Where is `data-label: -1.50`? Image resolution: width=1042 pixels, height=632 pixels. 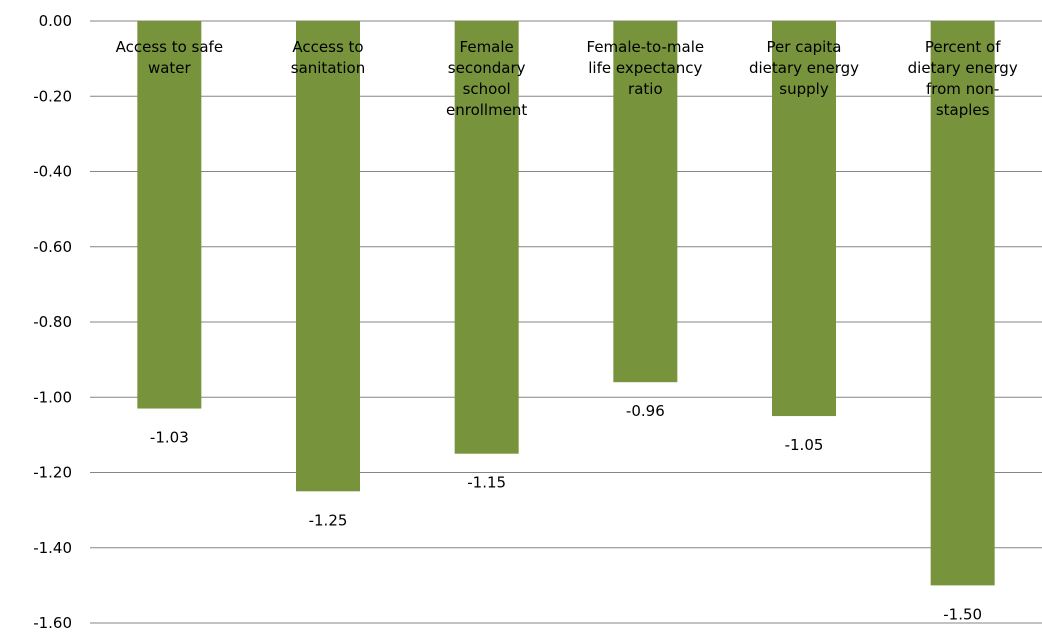 data-label: -1.50 is located at coordinates (962, 614).